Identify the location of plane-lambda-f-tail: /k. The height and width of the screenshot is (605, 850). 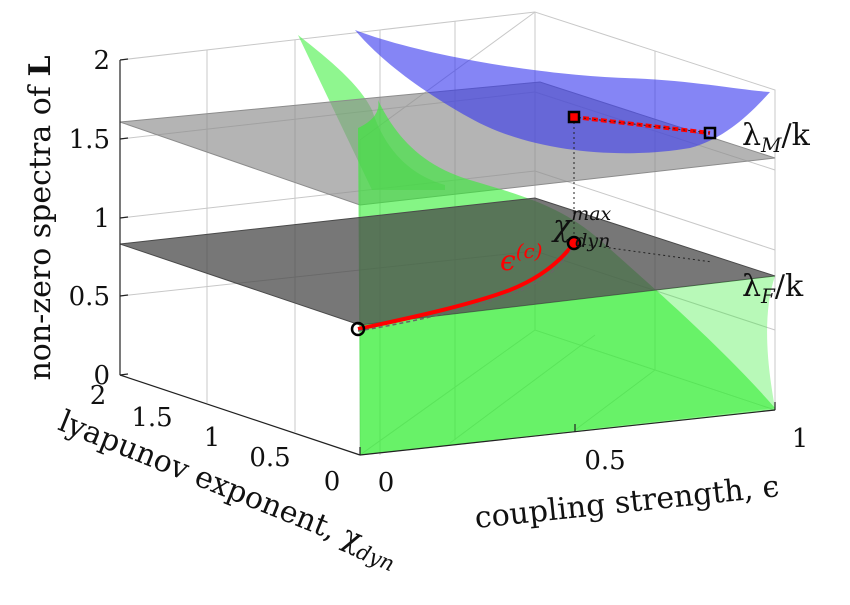
(789, 286).